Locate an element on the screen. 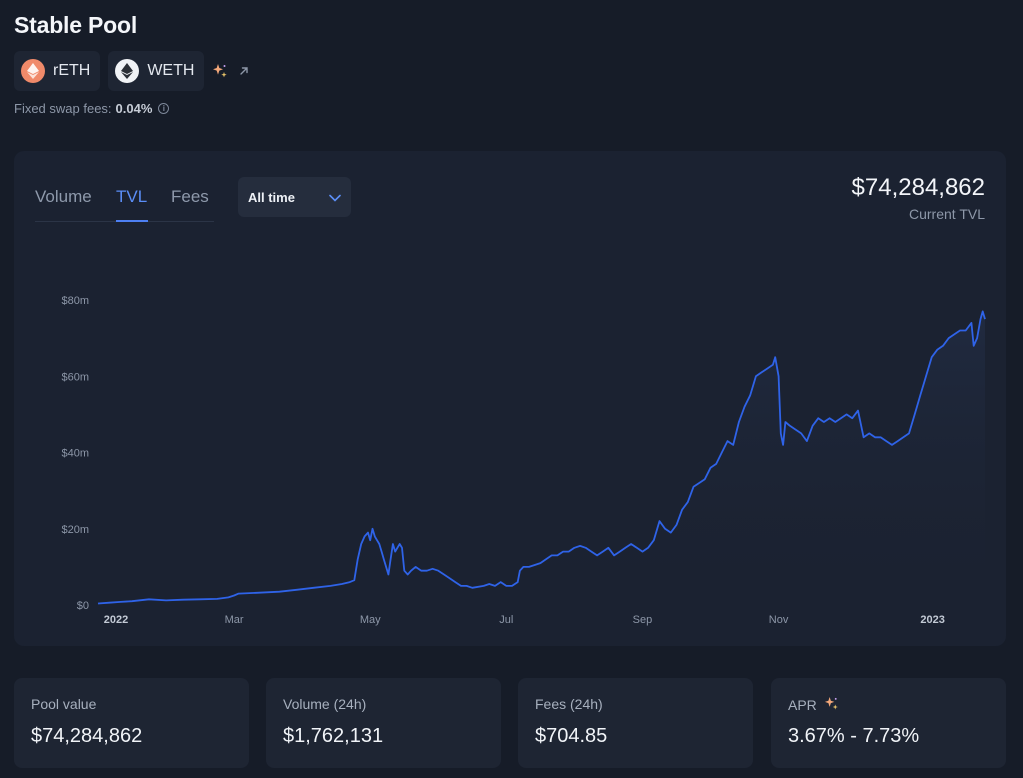 Image resolution: width=1023 pixels, height=778 pixels. x-tick-label: Mar is located at coordinates (234, 620).